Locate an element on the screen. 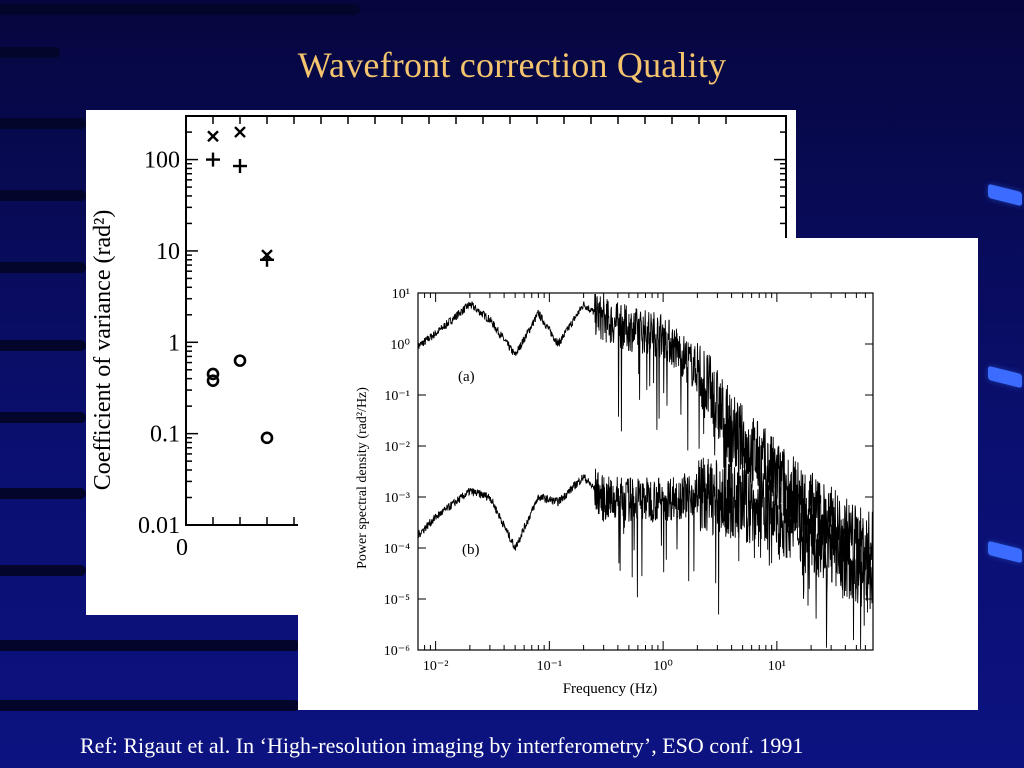  x-tick-label: 0 is located at coordinates (182, 548).